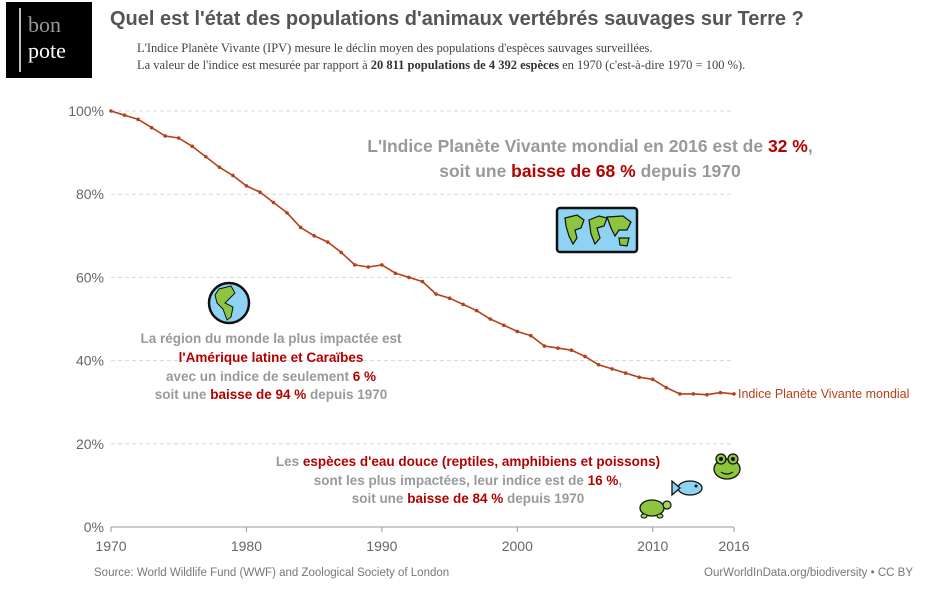 The image size is (935, 600). I want to click on annotation-freshwater-line3: soit une baisse de 84 % depuis 1970, so click(468, 498).